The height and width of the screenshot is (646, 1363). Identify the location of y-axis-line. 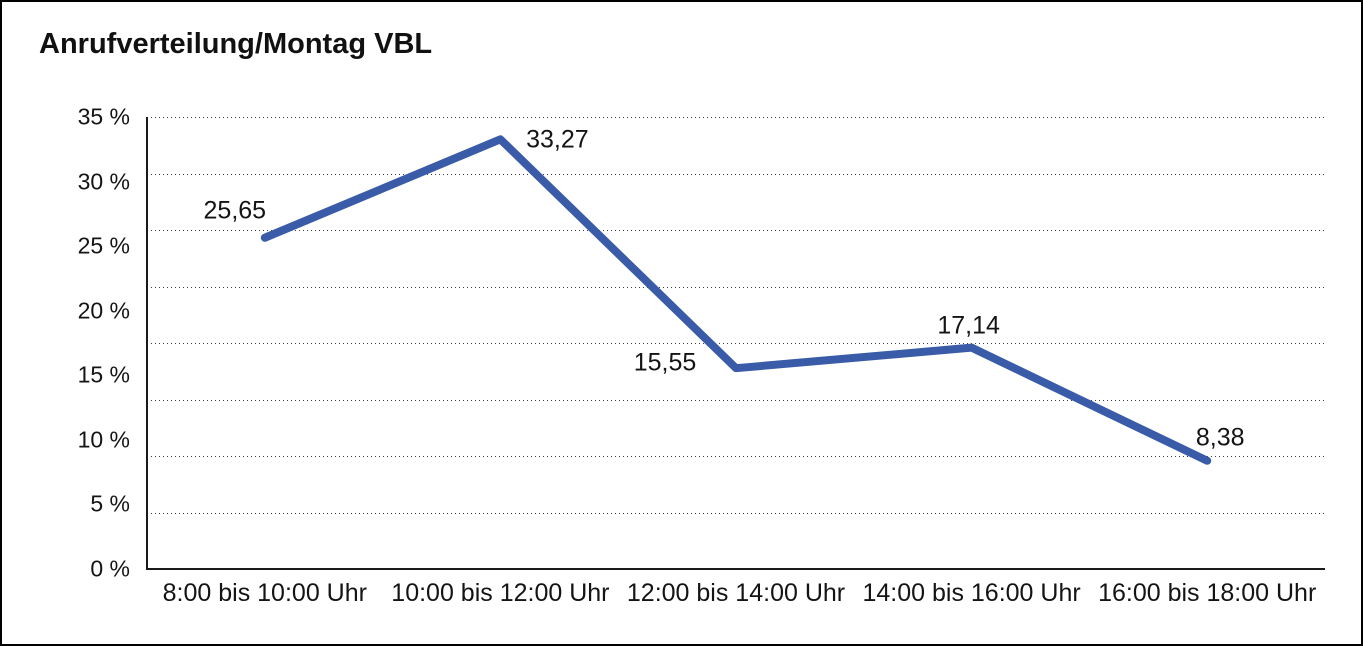
(147, 343).